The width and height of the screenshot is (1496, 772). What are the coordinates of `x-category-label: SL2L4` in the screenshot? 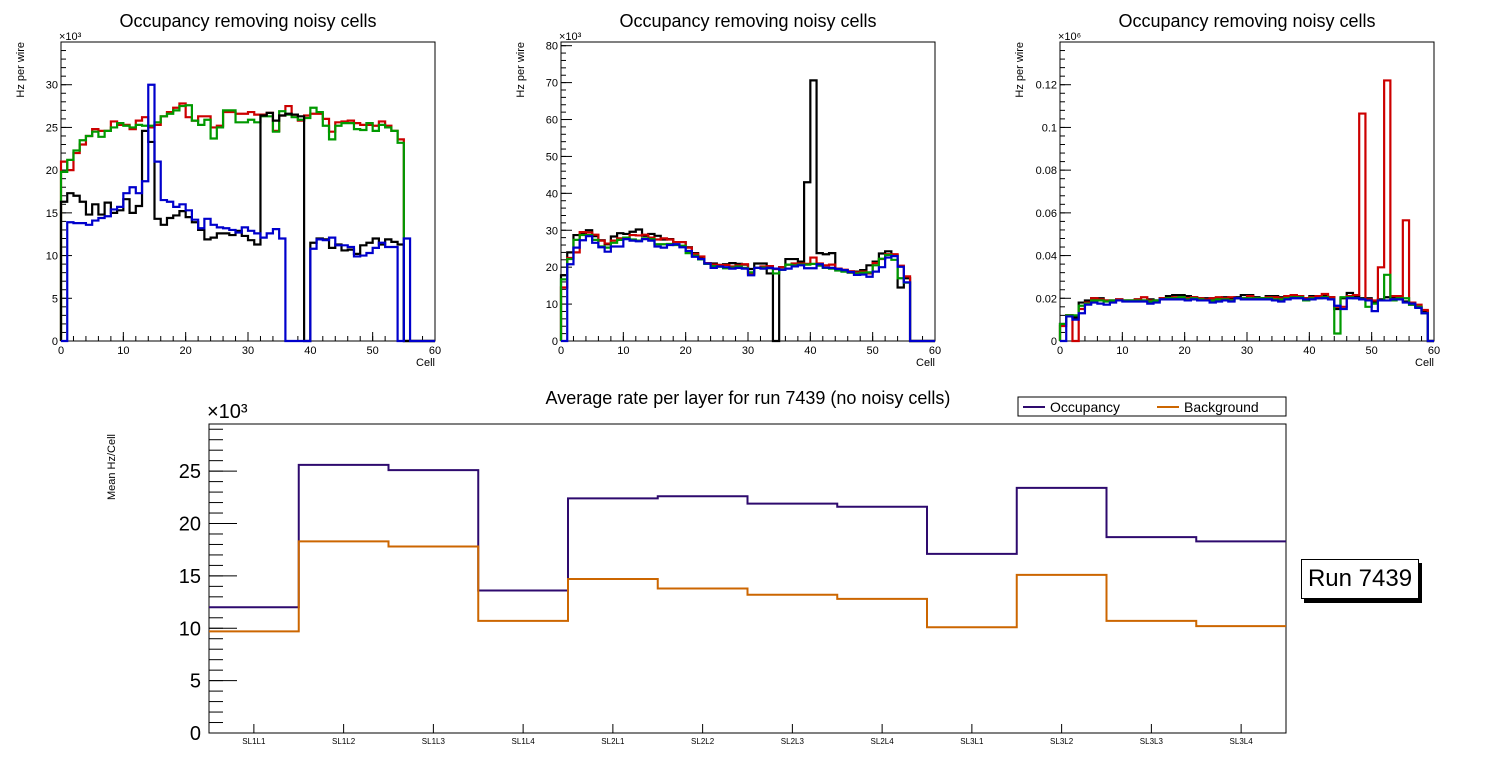 It's located at (883, 741).